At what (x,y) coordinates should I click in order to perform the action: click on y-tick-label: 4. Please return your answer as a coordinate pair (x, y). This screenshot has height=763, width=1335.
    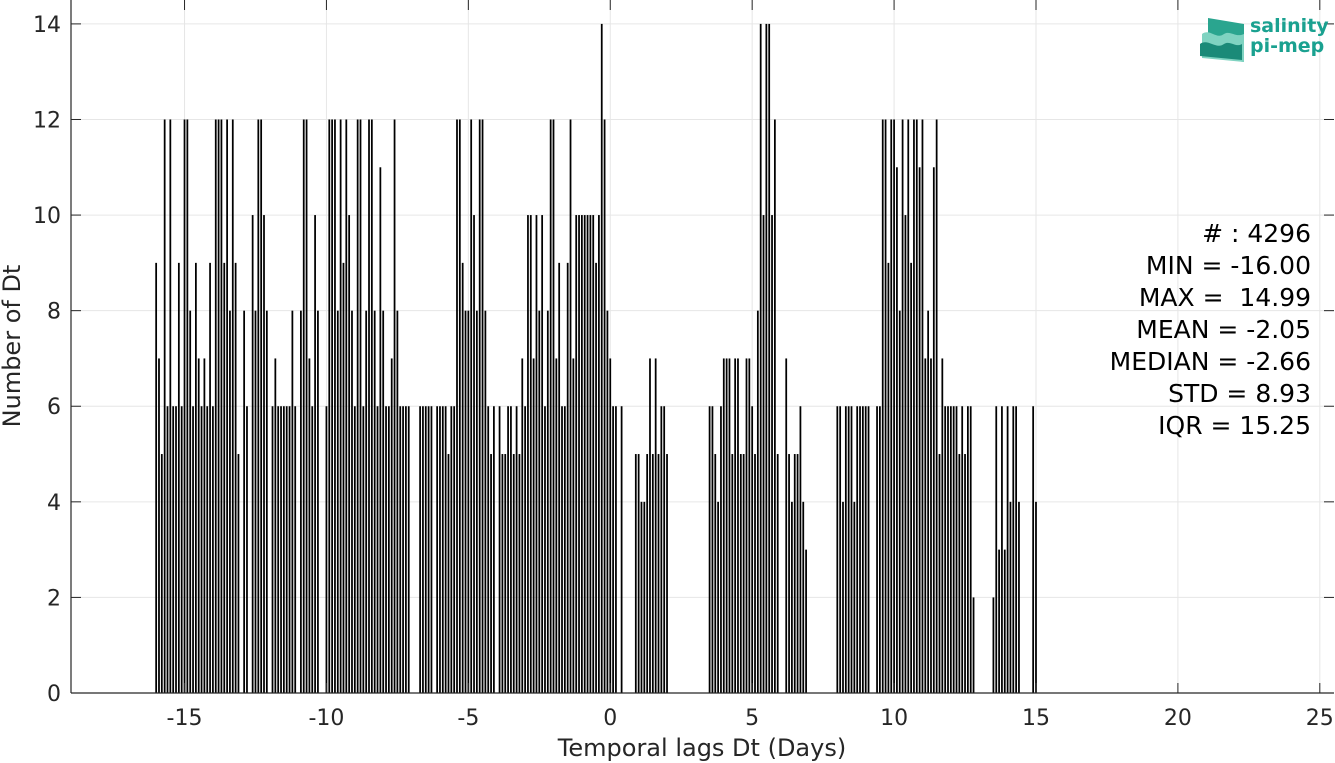
    Looking at the image, I should click on (54, 503).